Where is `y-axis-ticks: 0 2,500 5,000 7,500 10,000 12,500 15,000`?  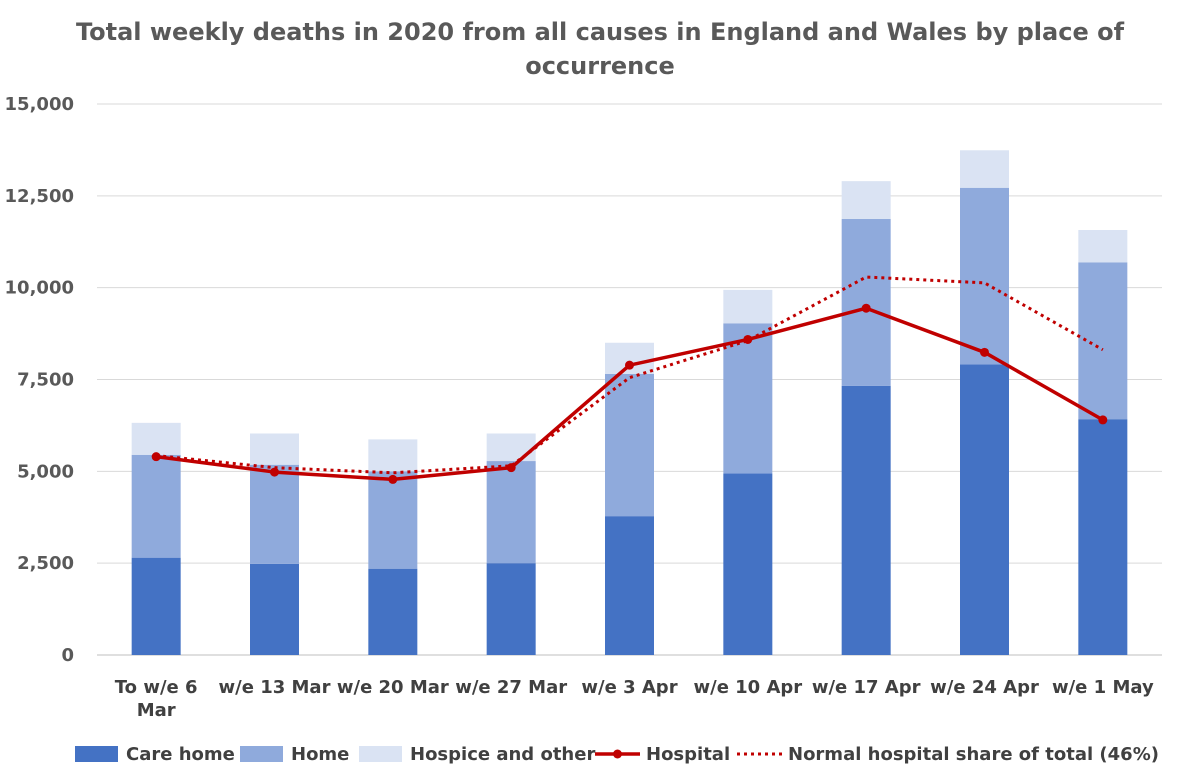 y-axis-ticks: 0 2,500 5,000 7,500 10,000 12,500 15,000 is located at coordinates (39, 380).